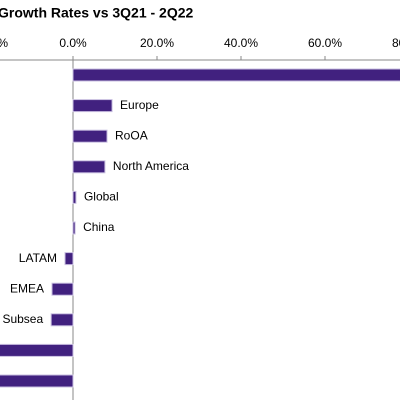  What do you see at coordinates (4, 43) in the screenshot?
I see `x-tick-label: -20.0%` at bounding box center [4, 43].